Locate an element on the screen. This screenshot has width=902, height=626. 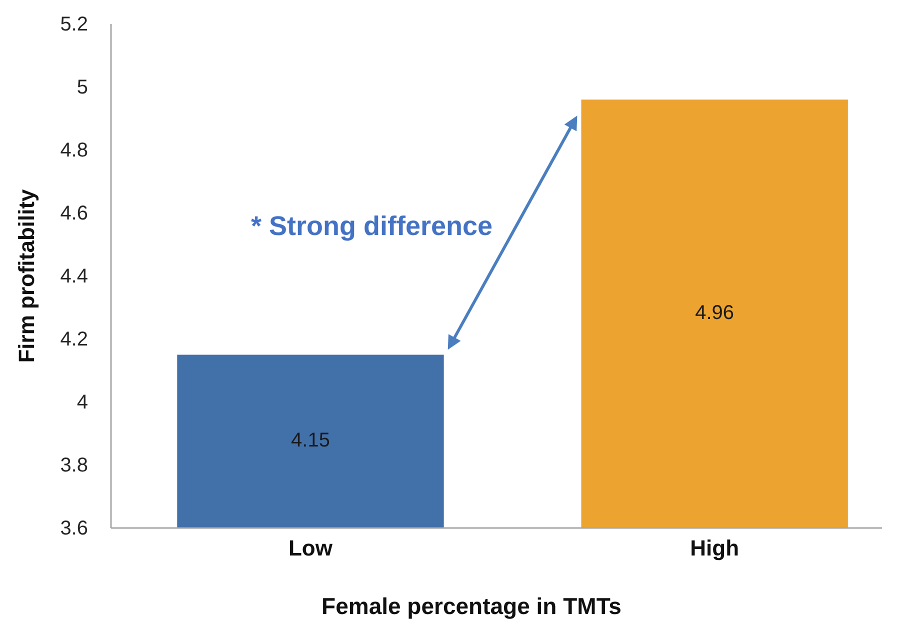
y-tick-label: 4.8 is located at coordinates (74, 150).